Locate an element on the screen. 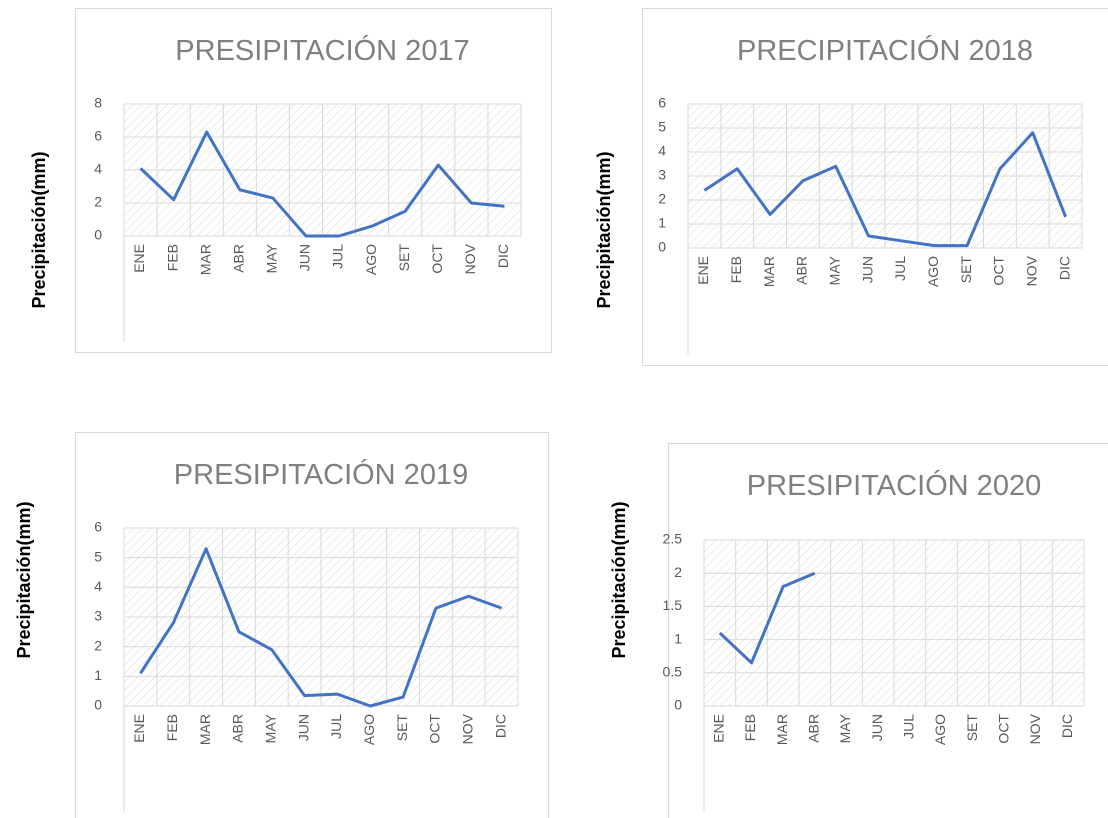 This screenshot has height=818, width=1108. y-tick-label: 0.5 is located at coordinates (673, 672).